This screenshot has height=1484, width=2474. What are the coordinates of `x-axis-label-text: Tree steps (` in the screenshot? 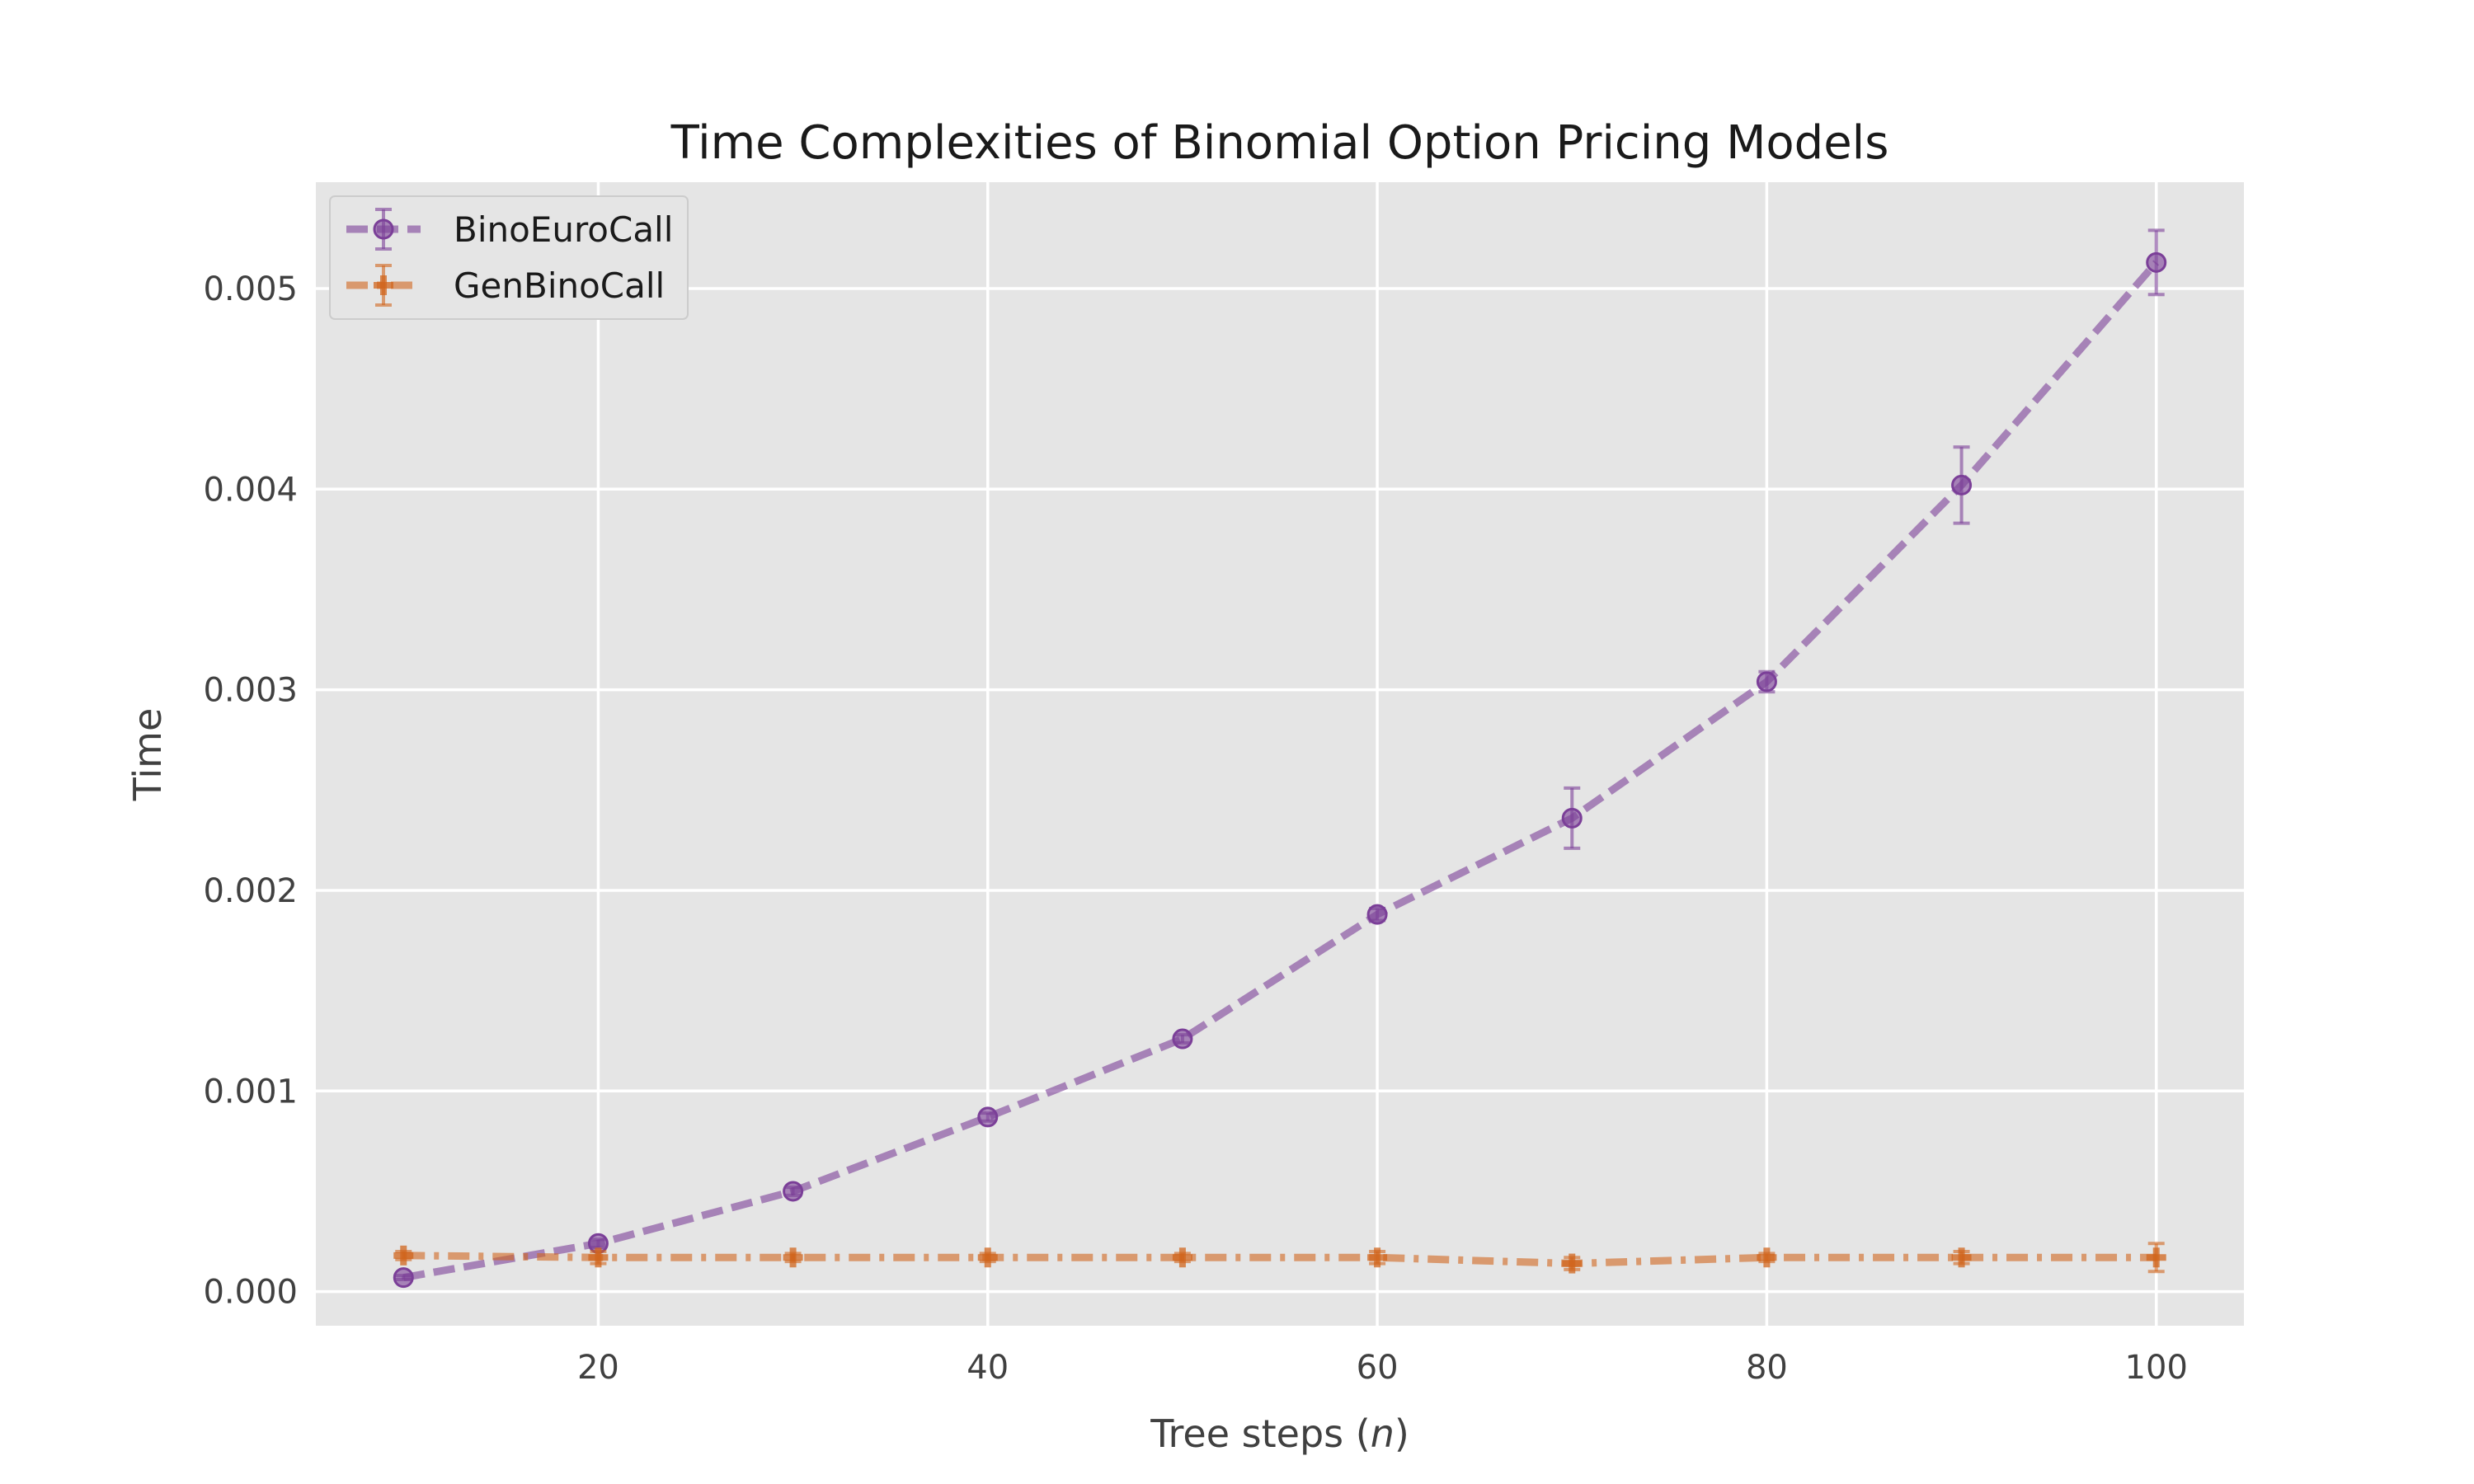 It's located at (1260, 1433).